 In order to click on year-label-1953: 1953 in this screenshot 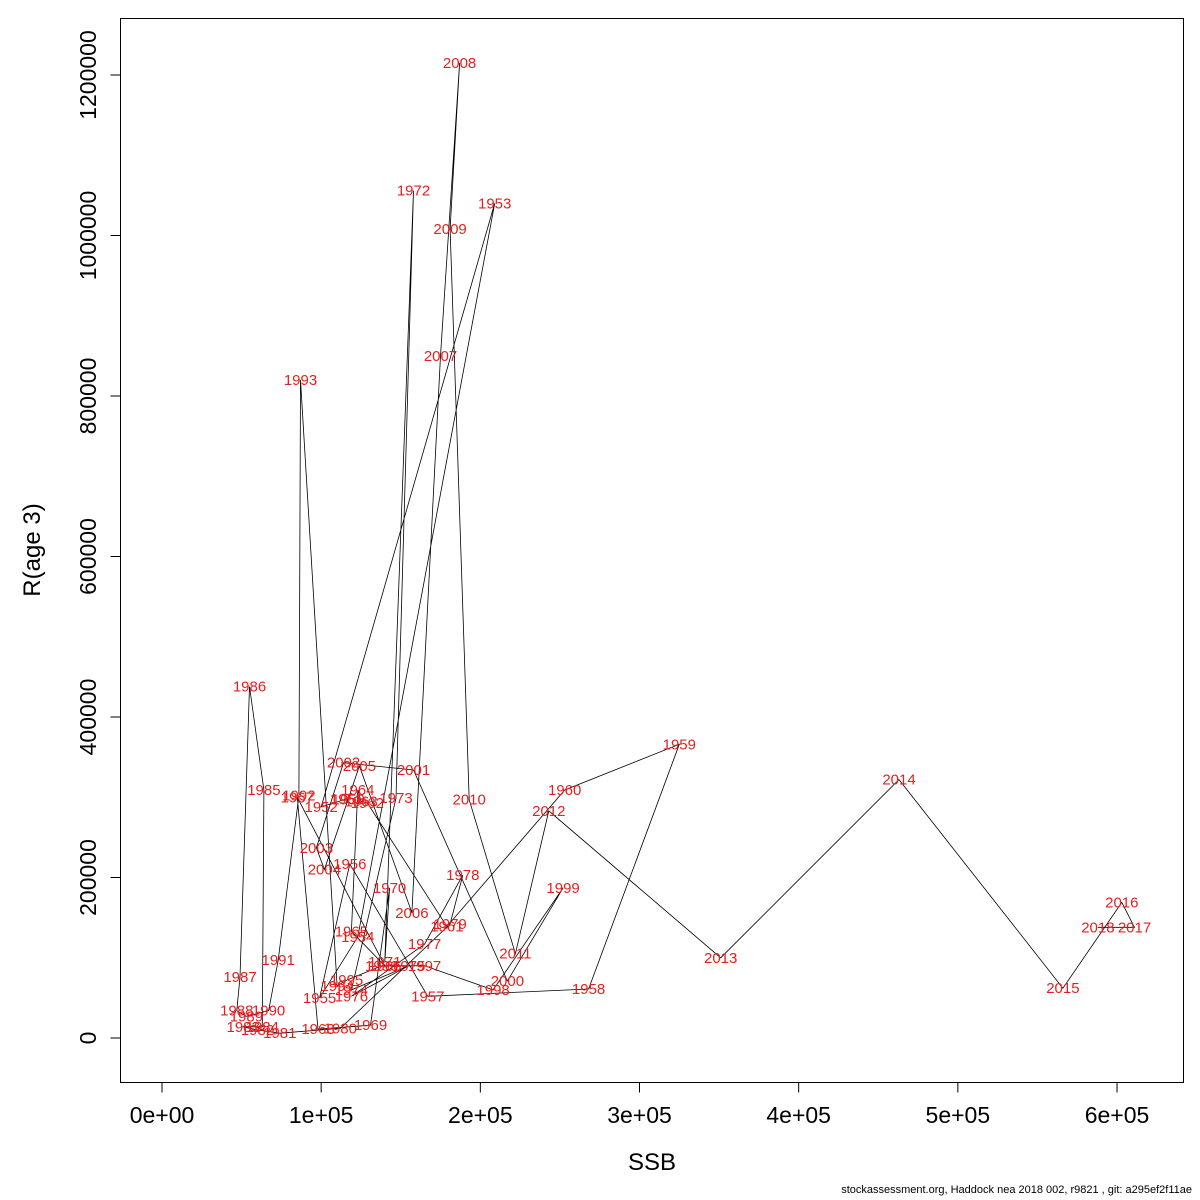, I will do `click(494, 203)`.